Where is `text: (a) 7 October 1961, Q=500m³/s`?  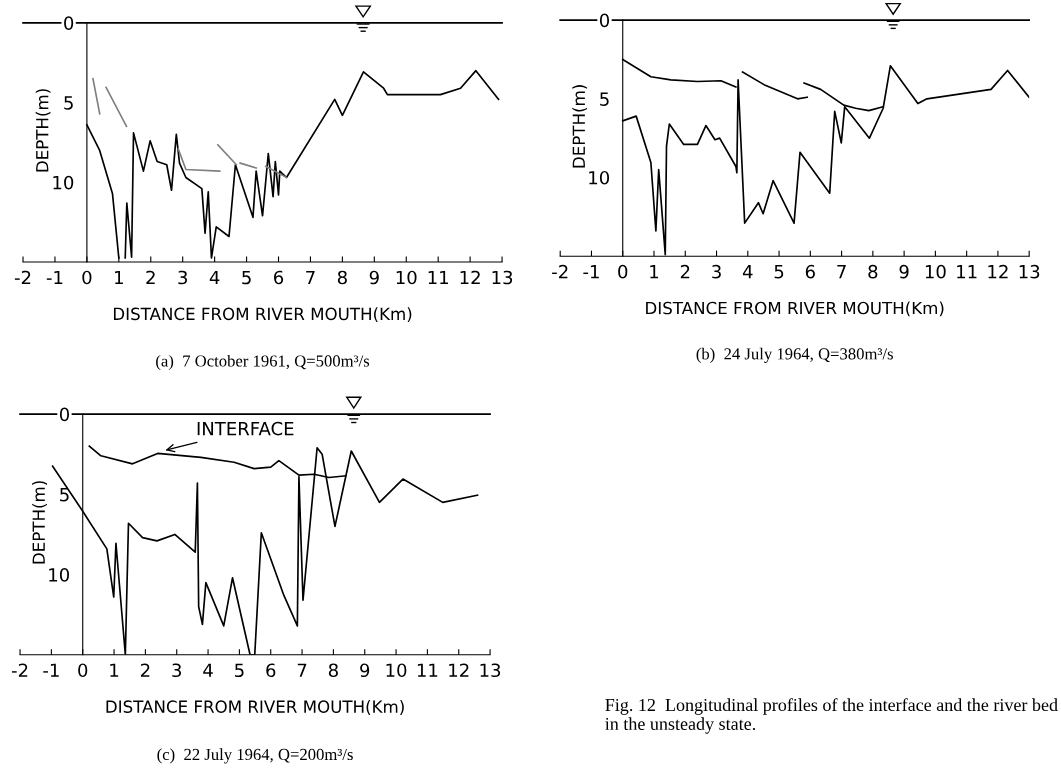
text: (a) 7 October 1961, Q=500m³/s is located at coordinates (263, 362).